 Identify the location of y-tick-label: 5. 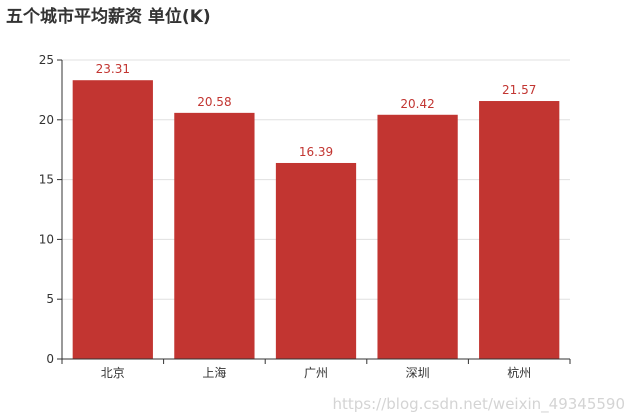
(50, 299).